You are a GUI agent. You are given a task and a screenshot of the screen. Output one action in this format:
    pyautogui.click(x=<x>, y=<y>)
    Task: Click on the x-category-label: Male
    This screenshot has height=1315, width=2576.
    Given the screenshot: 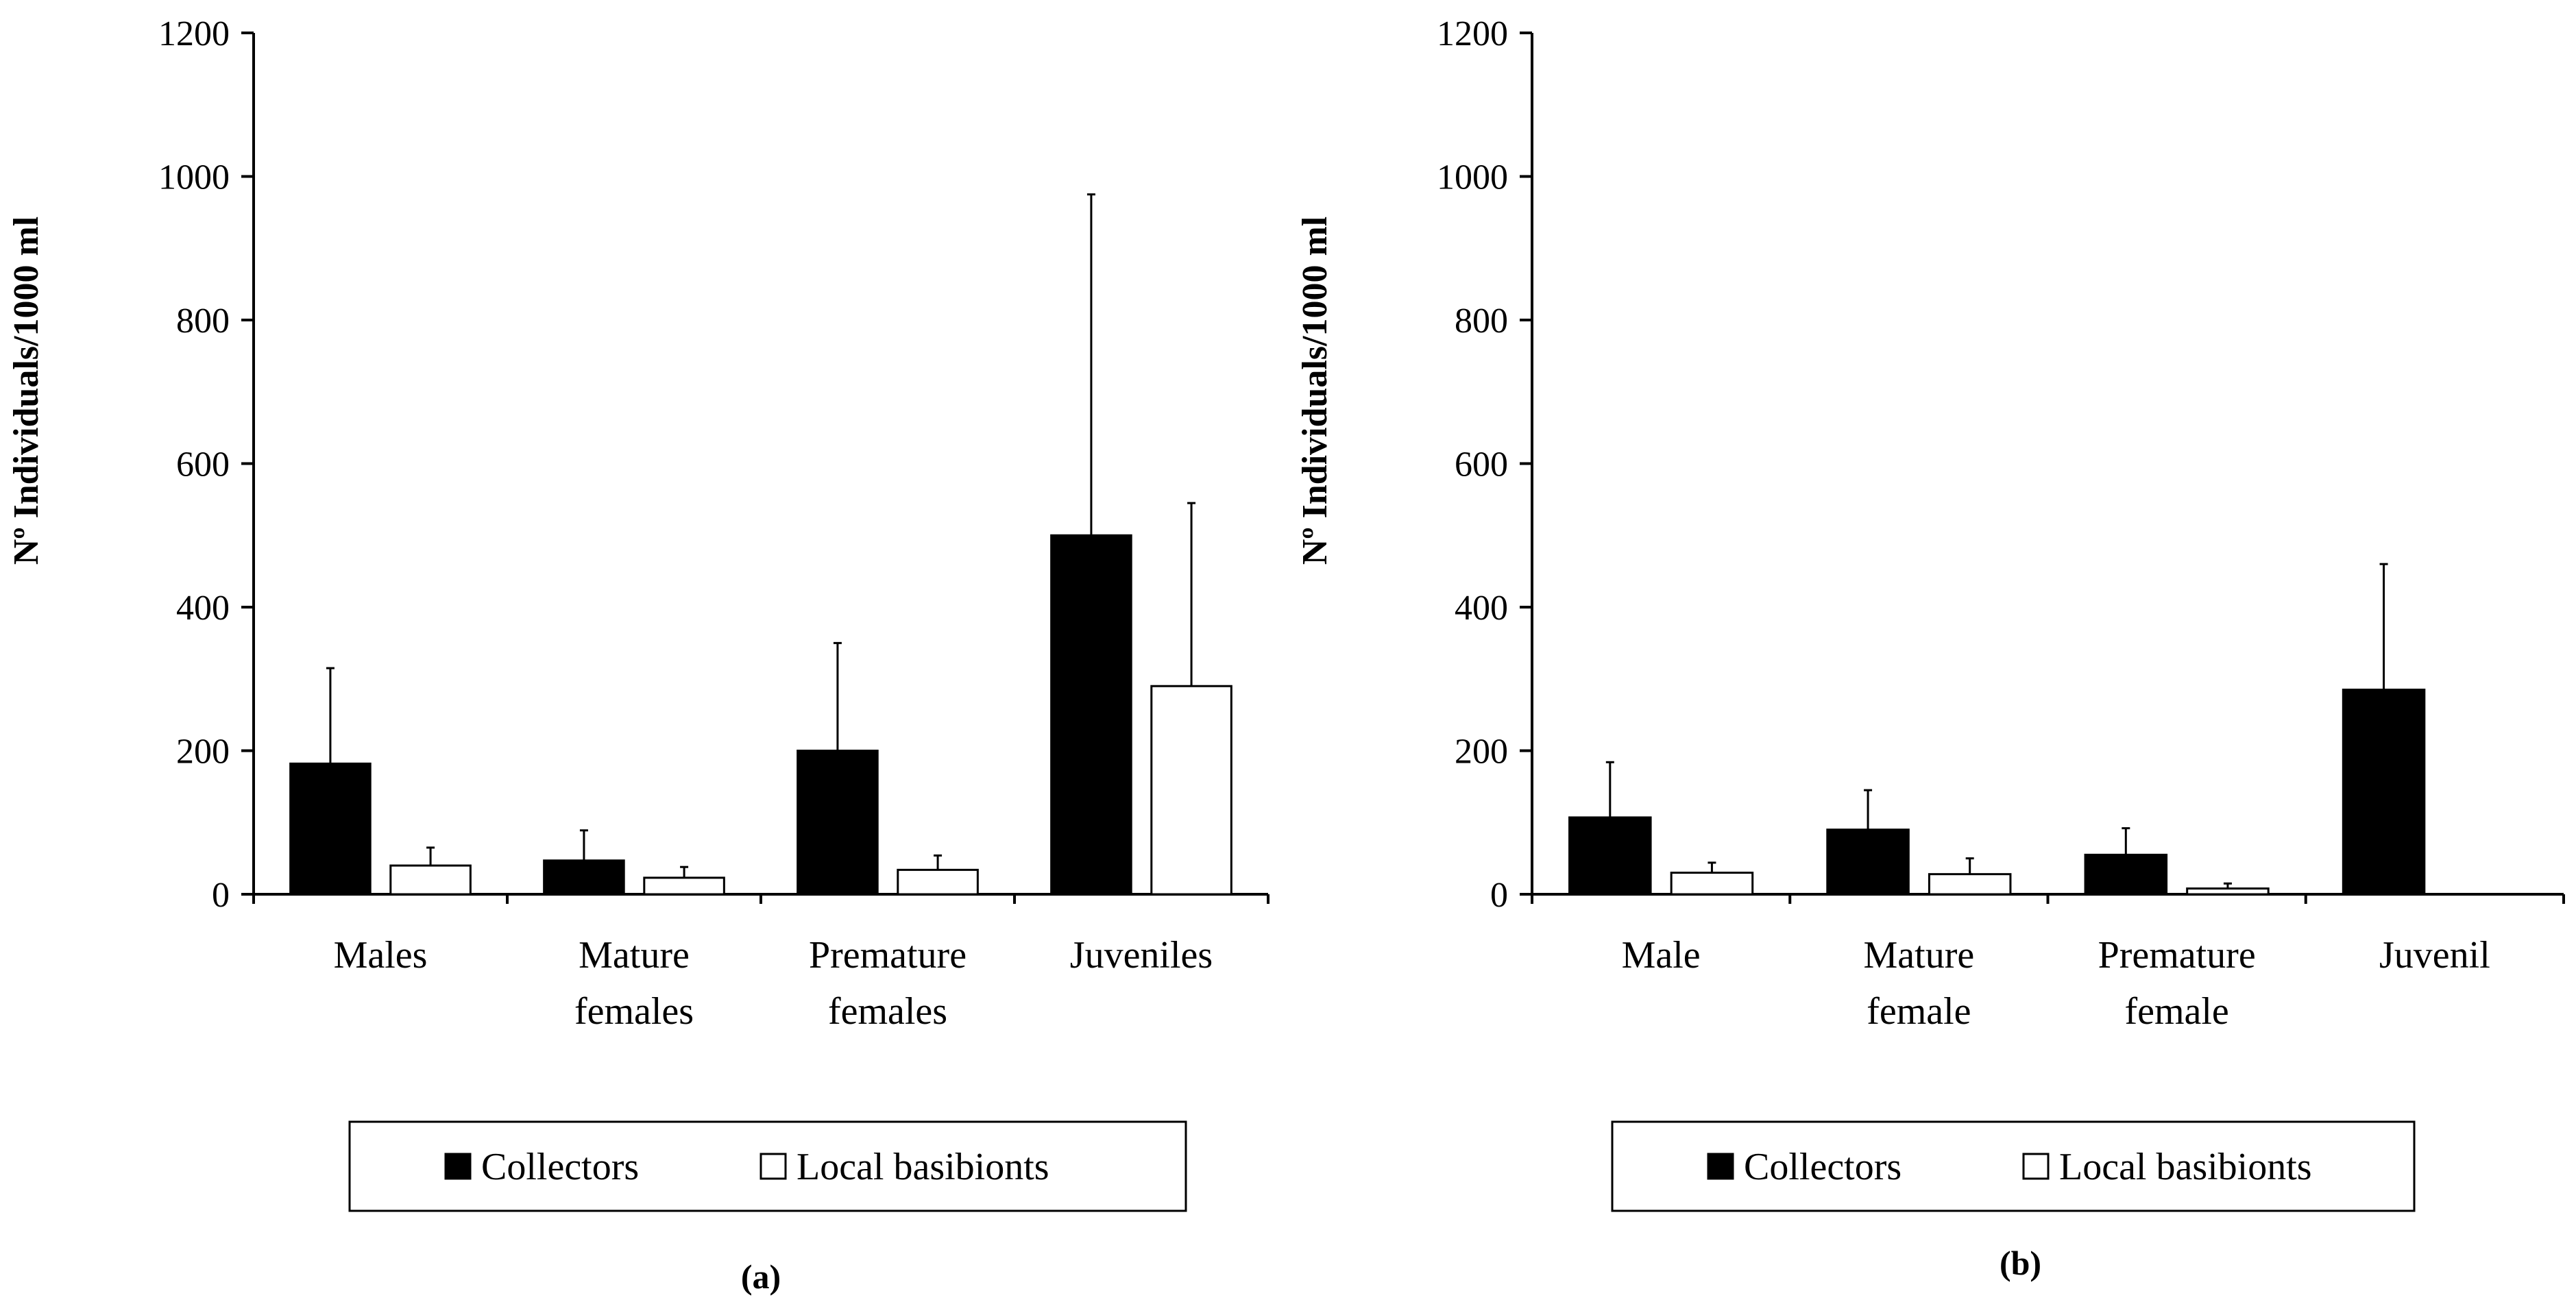 What is the action you would take?
    pyautogui.click(x=1661, y=955)
    